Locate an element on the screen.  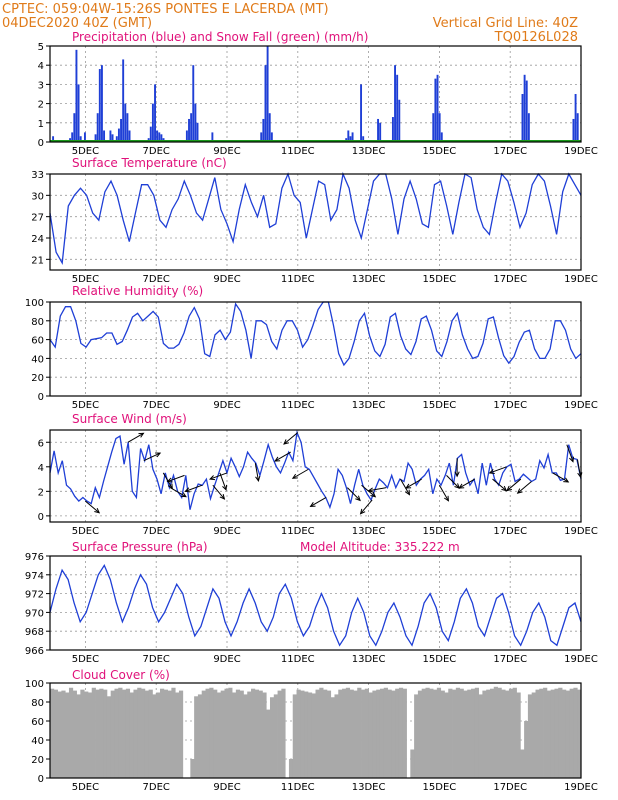
y-tick-label: 6 is located at coordinates (41, 443).